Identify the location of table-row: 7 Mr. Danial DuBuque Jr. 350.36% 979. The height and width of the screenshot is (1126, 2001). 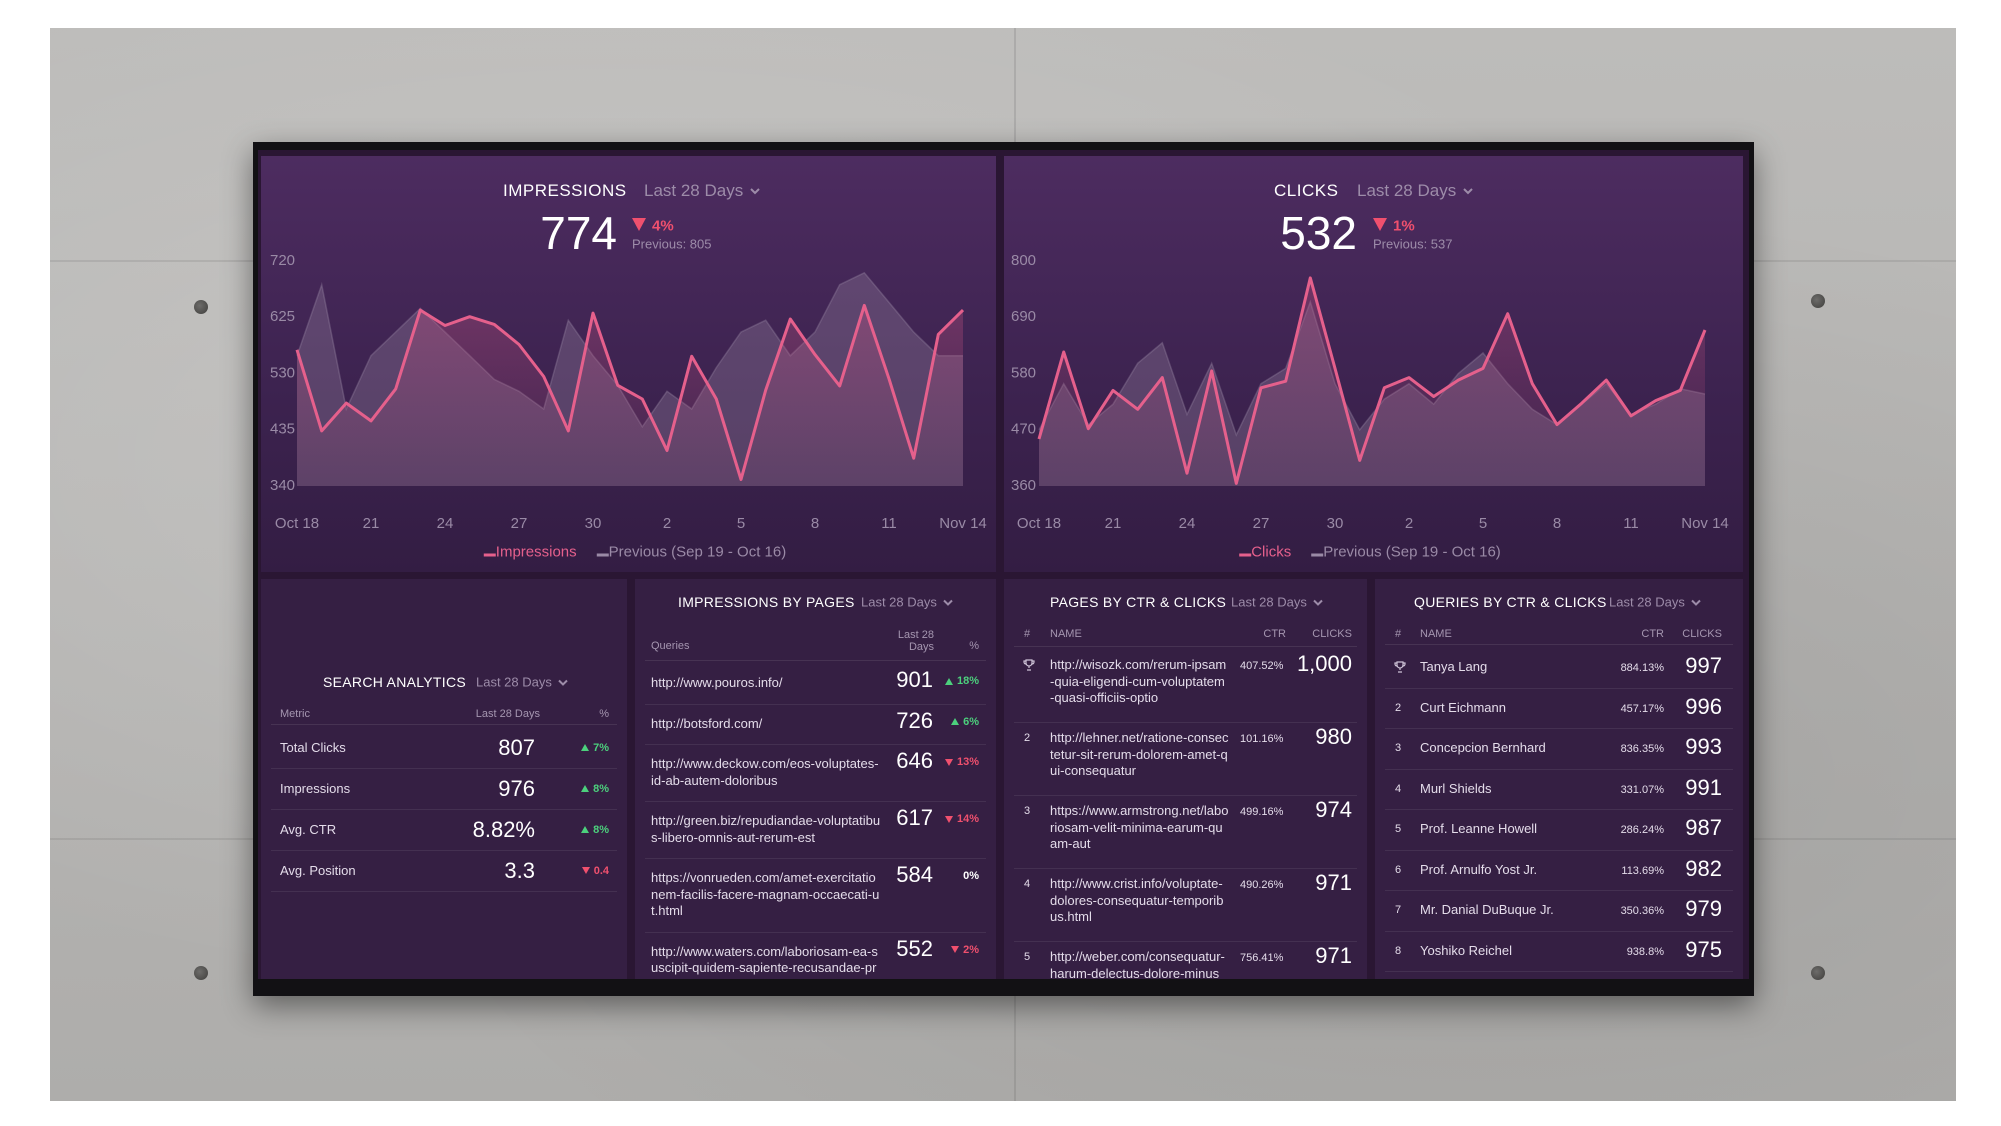
(1559, 911).